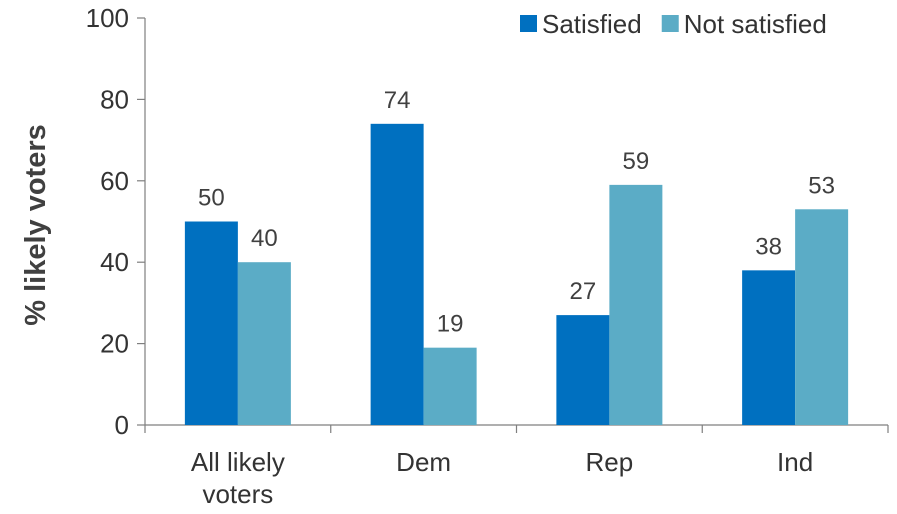 This screenshot has width=897, height=514. Describe the element at coordinates (821, 185) in the screenshot. I see `data-label: 53` at that location.